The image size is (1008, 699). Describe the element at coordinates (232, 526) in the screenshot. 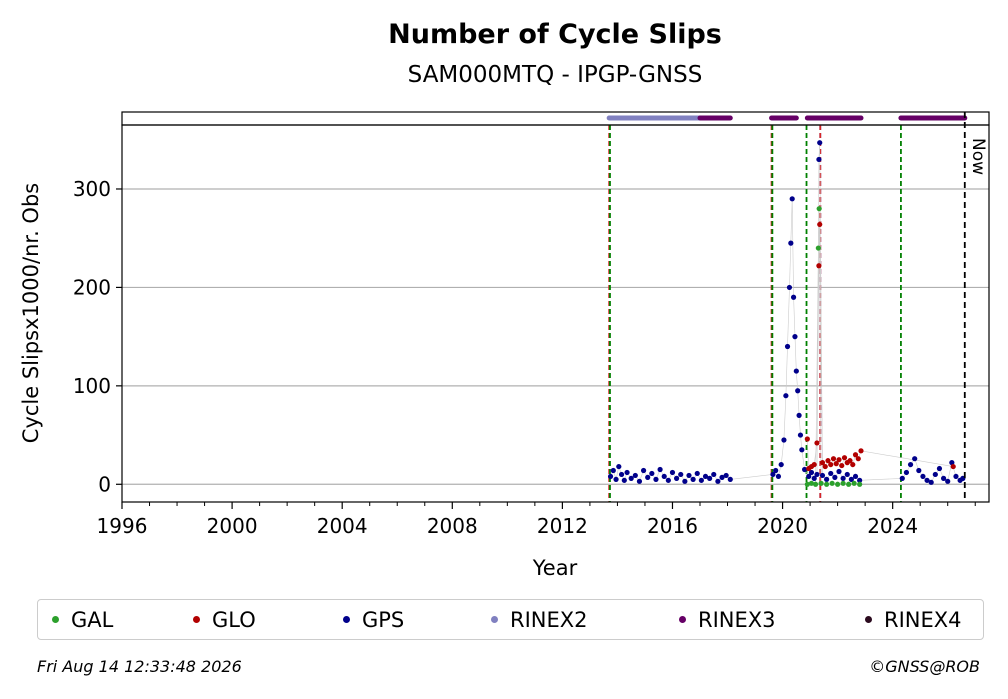

I see `x-tick-label: 2000` at that location.